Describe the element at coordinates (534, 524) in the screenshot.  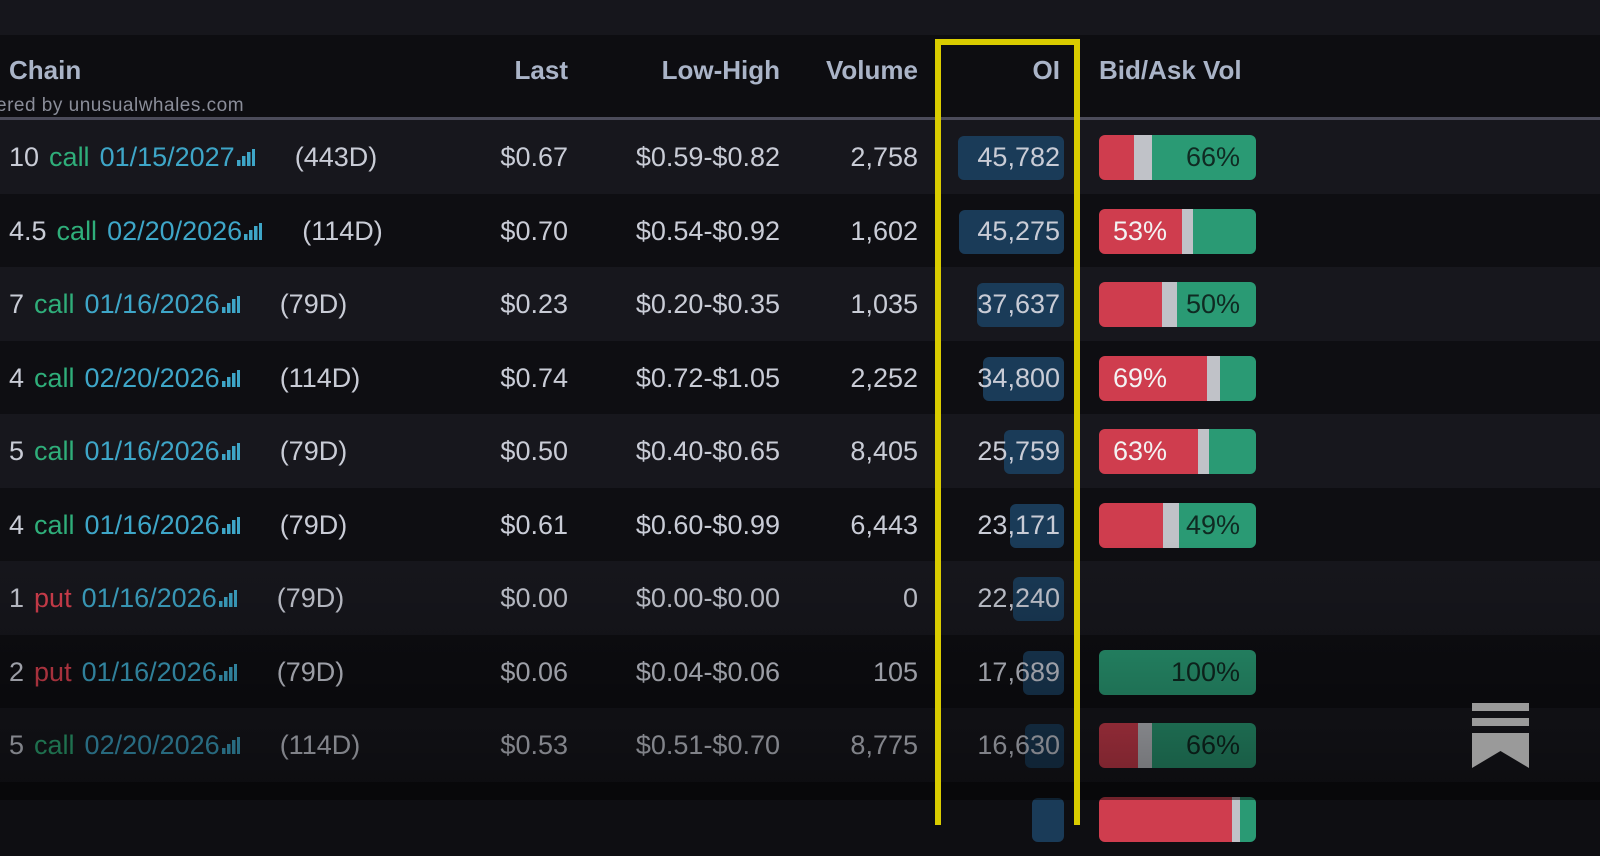
I see `last-price: $0.61` at that location.